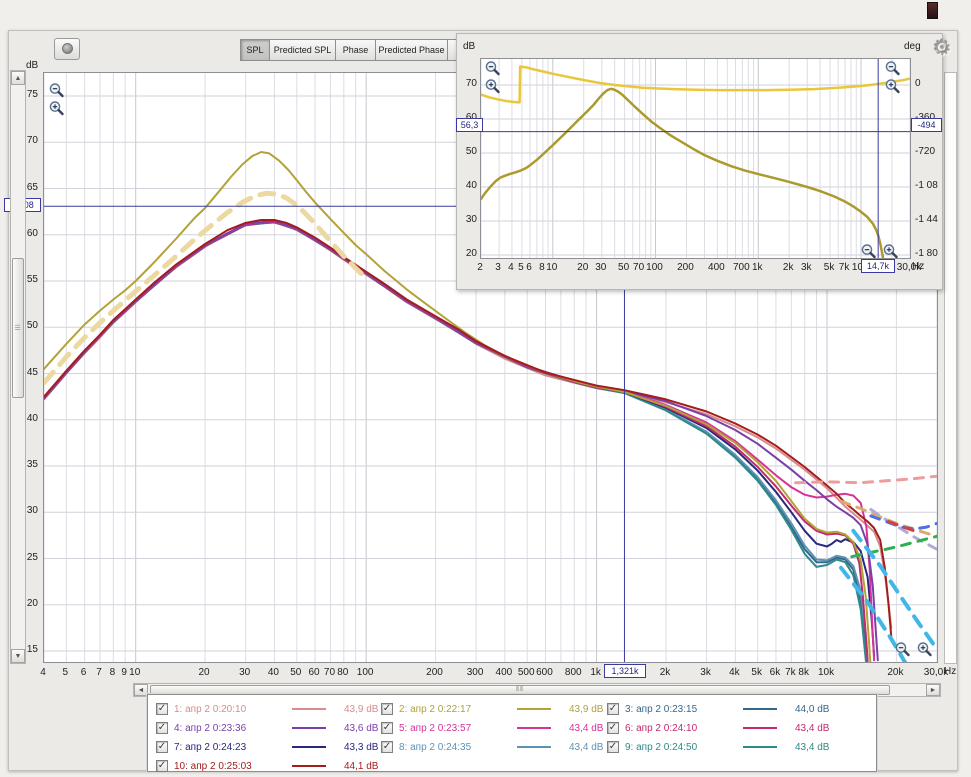  What do you see at coordinates (99, 672) in the screenshot?
I see `main-x-tick-7: 7` at bounding box center [99, 672].